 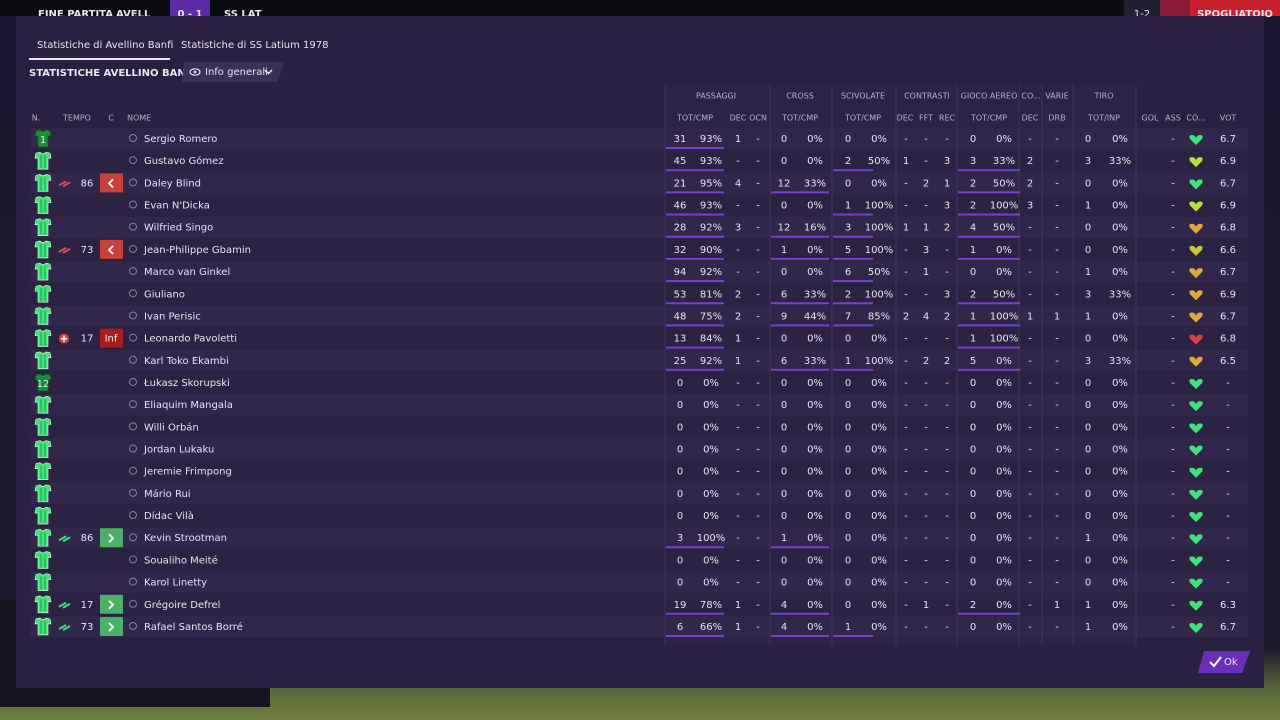 What do you see at coordinates (711, 250) in the screenshot?
I see `stat-cell: 90%` at bounding box center [711, 250].